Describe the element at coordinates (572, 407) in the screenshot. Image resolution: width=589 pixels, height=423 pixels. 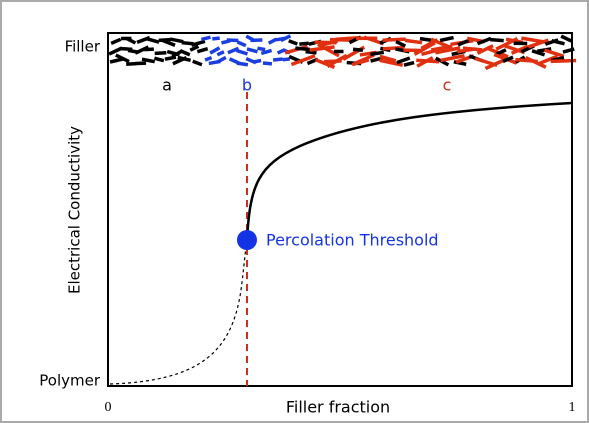
I see `x-end-label: 1` at that location.